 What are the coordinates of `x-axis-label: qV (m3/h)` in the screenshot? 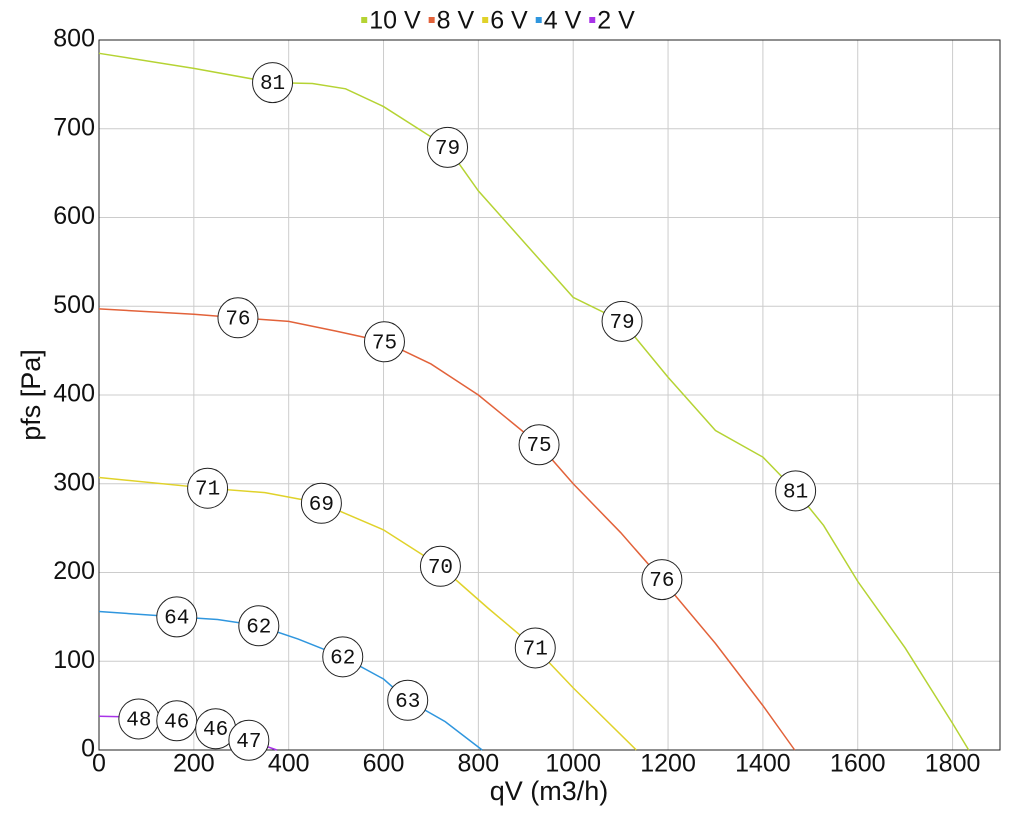 It's located at (549, 791).